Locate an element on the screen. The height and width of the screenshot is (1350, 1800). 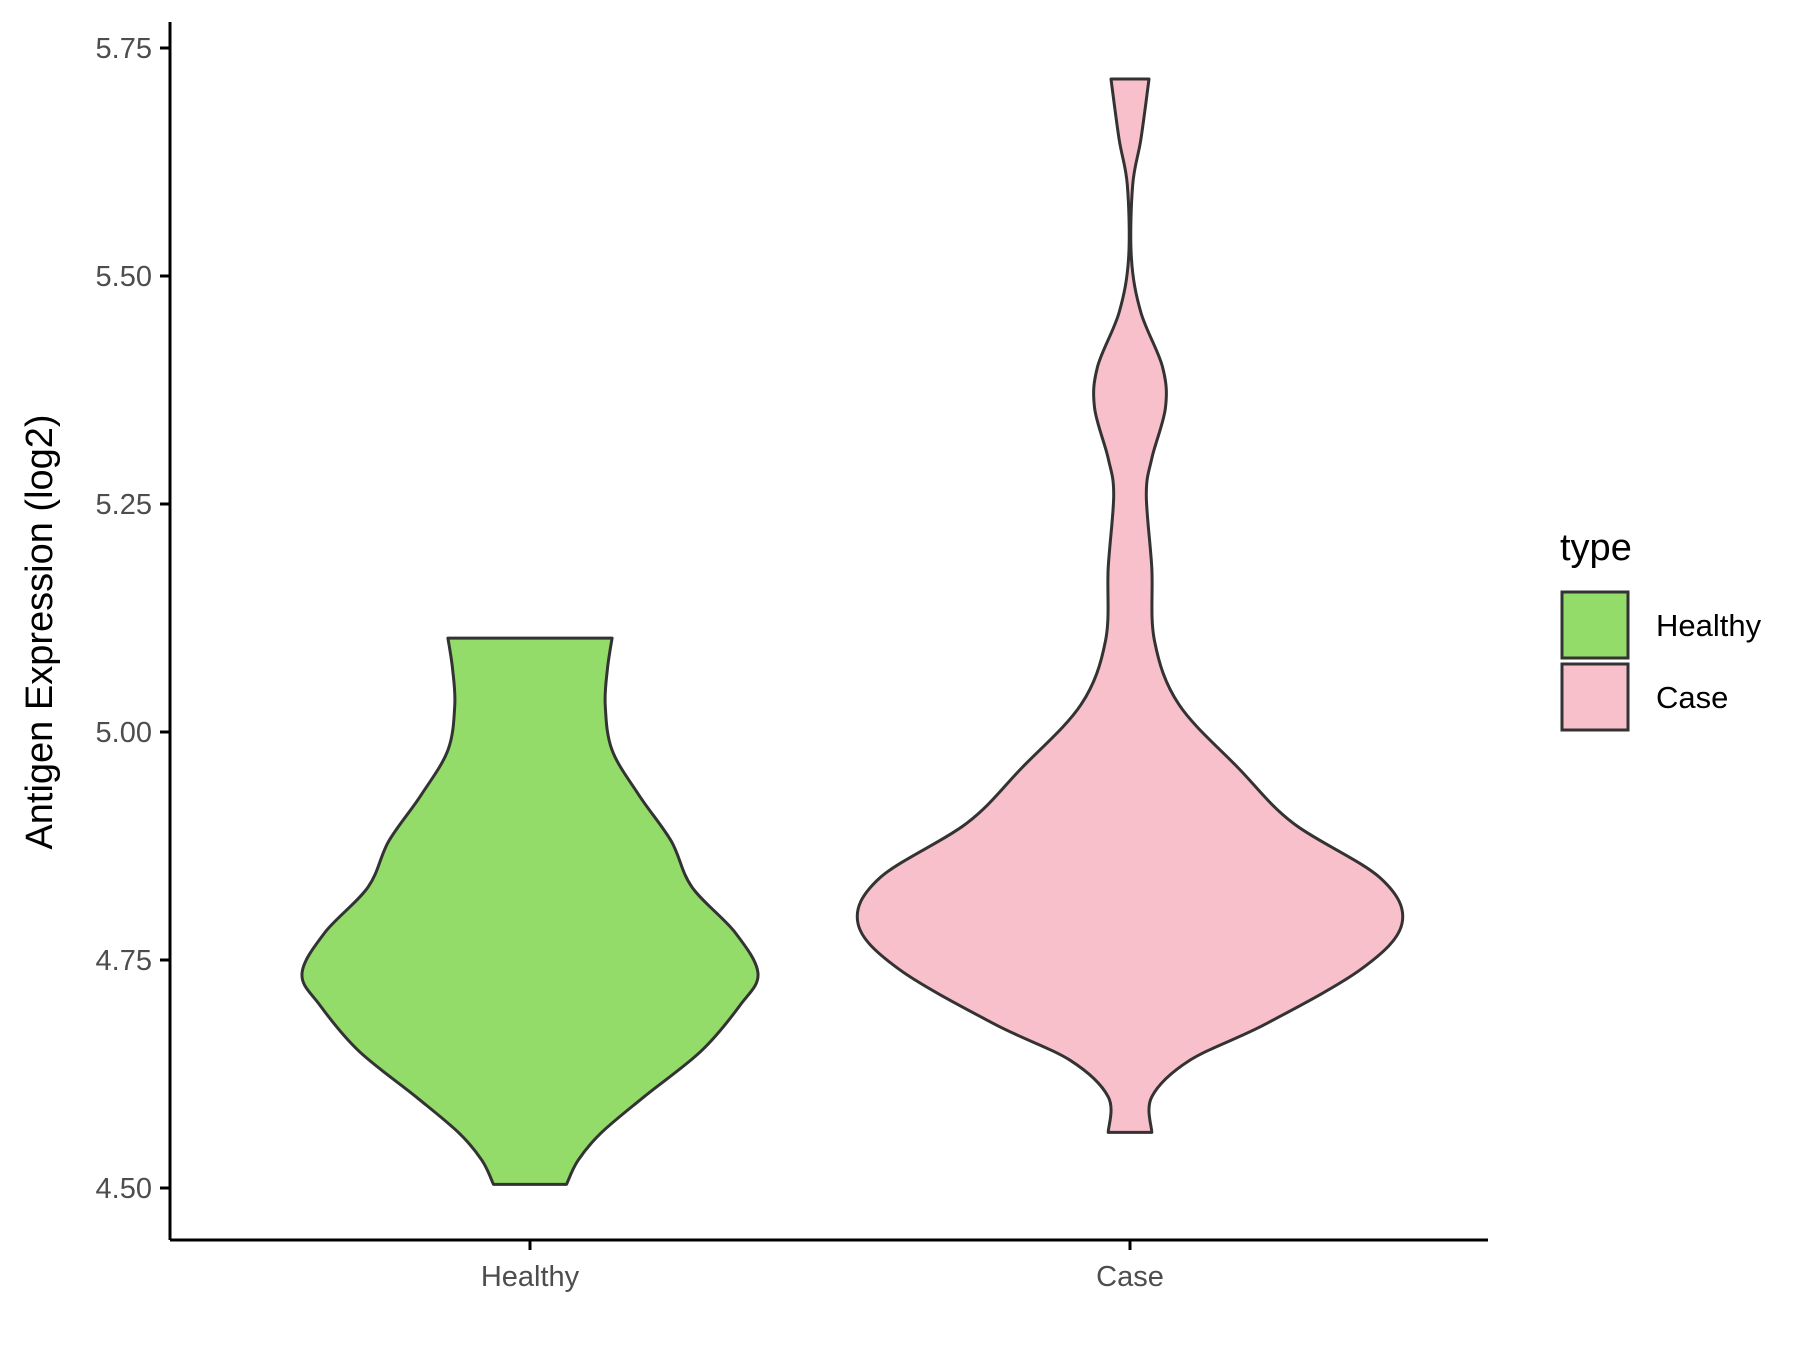
legend-label-case: Case is located at coordinates (1692, 697).